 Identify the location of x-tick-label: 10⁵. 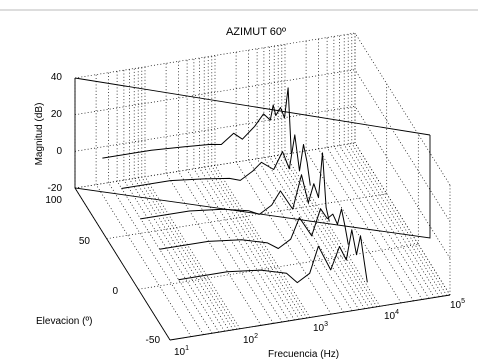
(457, 304).